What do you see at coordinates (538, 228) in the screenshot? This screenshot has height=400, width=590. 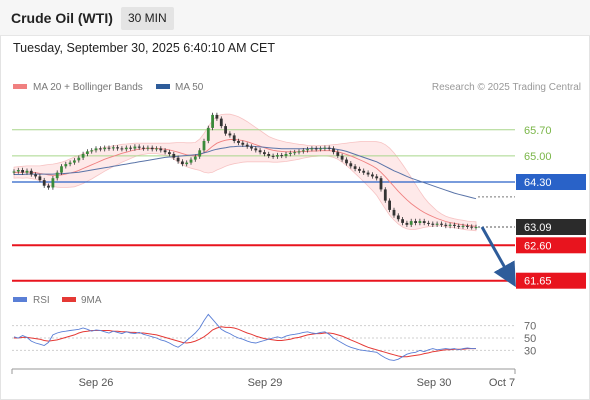 I see `level-label: 63.09` at bounding box center [538, 228].